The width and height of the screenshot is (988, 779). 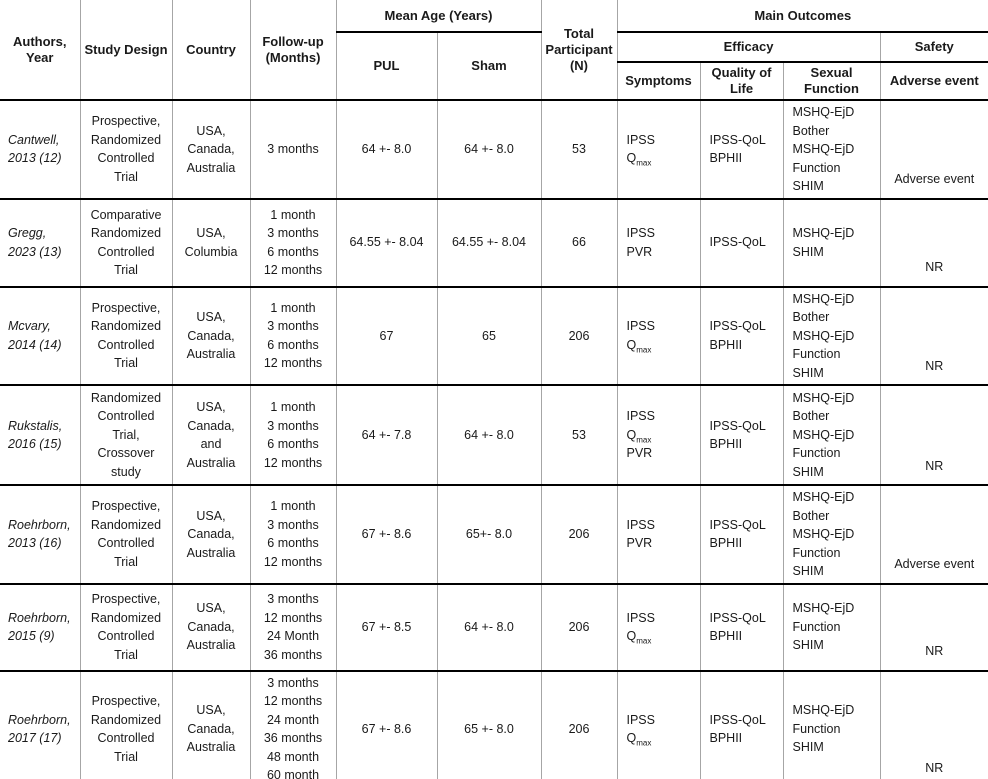 What do you see at coordinates (211, 435) in the screenshot?
I see `cell-country: USA, Canada, and Australia` at bounding box center [211, 435].